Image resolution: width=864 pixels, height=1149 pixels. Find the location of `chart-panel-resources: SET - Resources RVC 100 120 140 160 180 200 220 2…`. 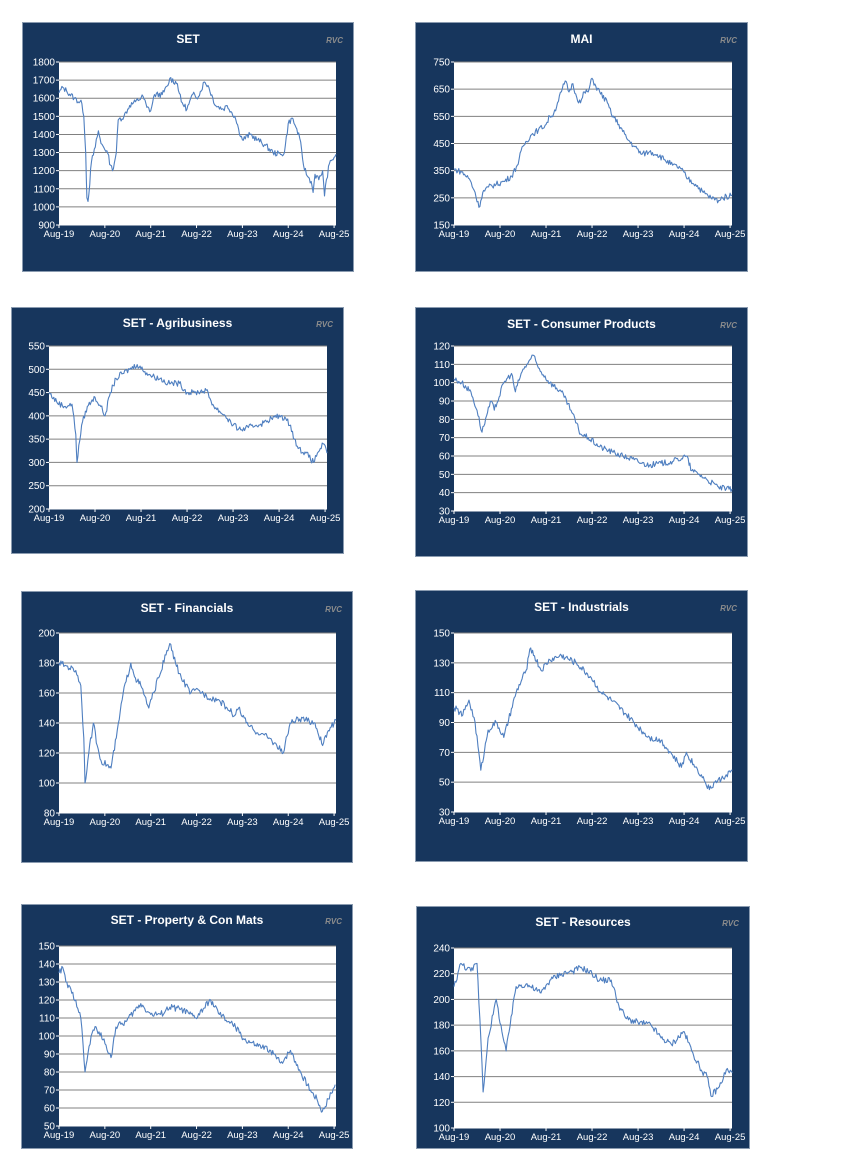

chart-panel-resources: SET - Resources RVC 100 120 140 160 180 200 220 2… is located at coordinates (583, 1027).